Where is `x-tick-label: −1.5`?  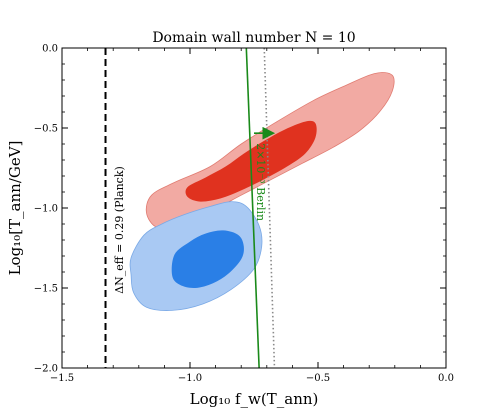 x-tick-label: −1.5 is located at coordinates (62, 378).